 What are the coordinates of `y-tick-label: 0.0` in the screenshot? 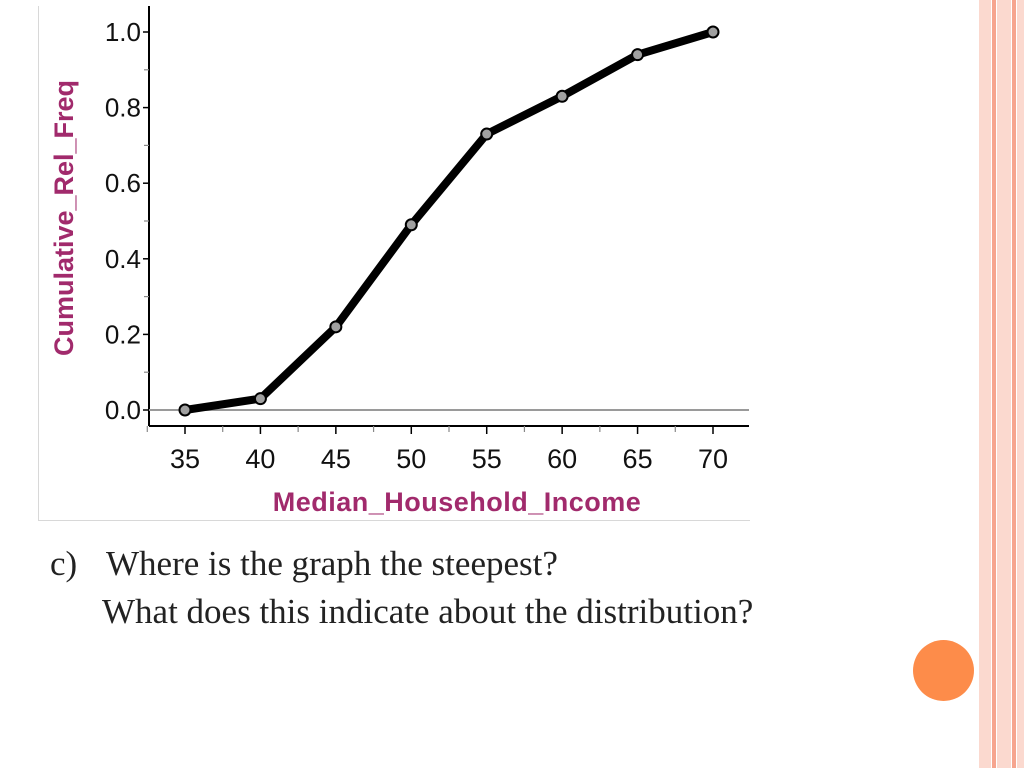 It's located at (123, 410).